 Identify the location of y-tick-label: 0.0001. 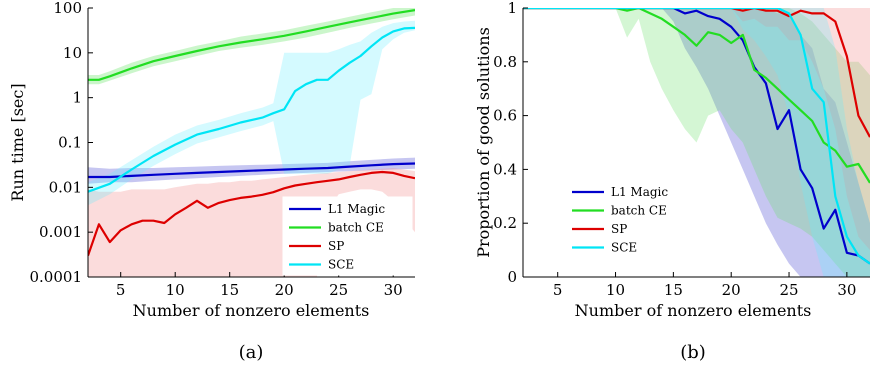
(56, 277).